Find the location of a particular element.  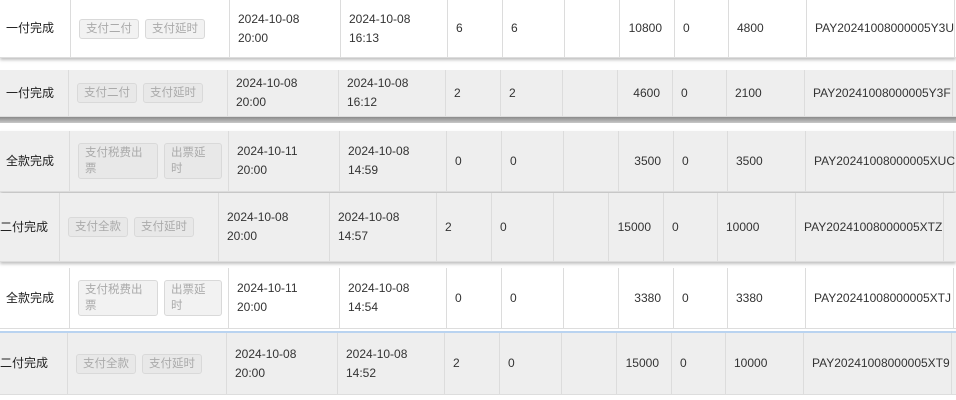

background-strip is located at coordinates (478, 120).